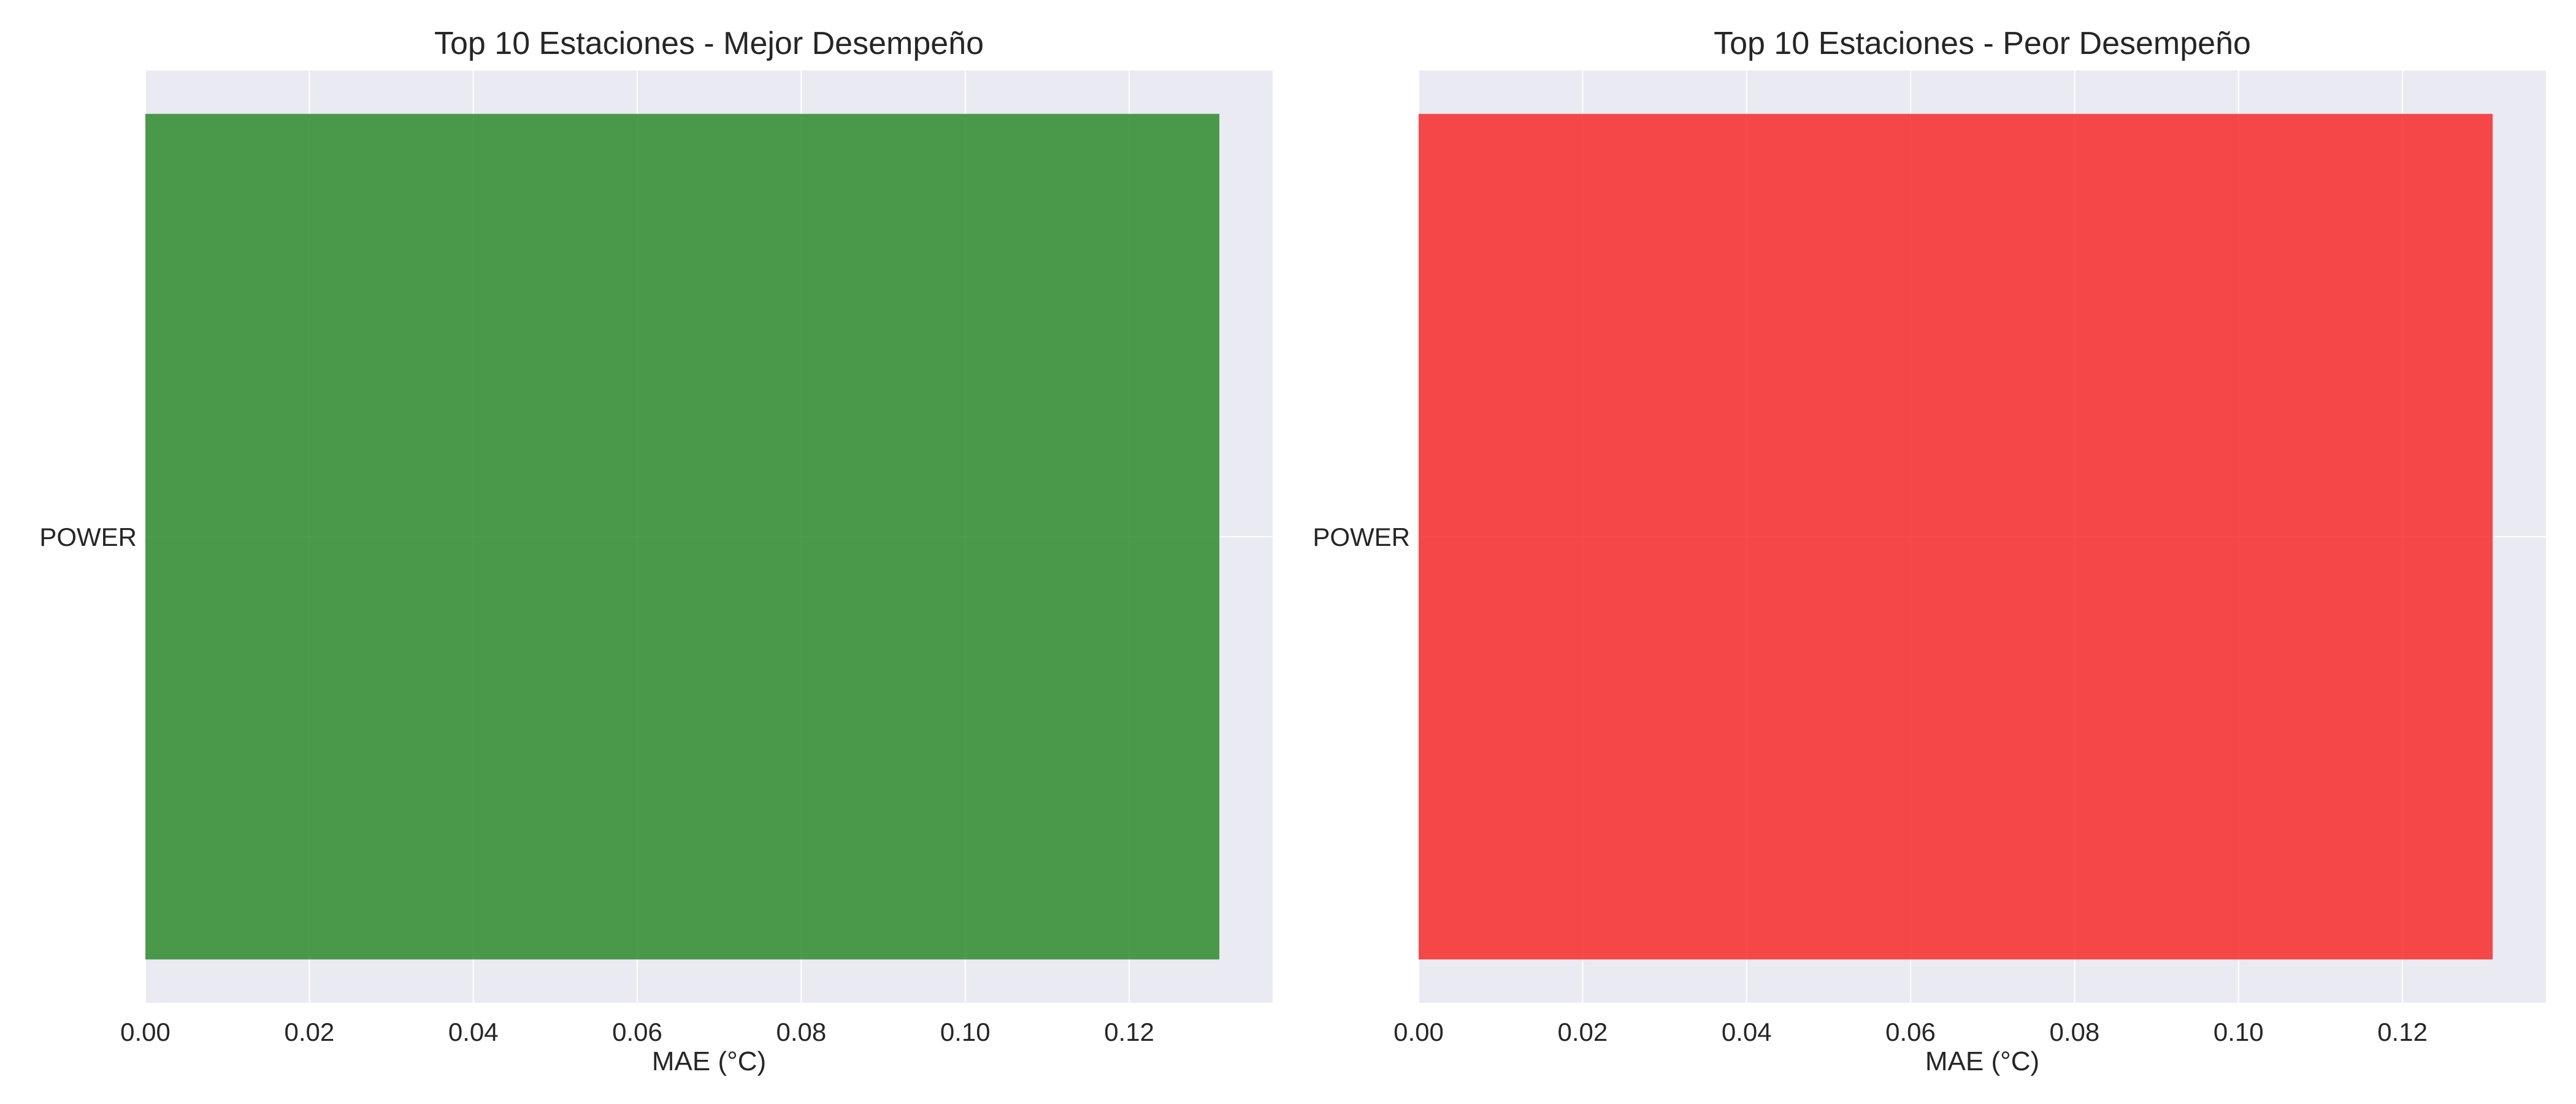 The image size is (2576, 1104). Describe the element at coordinates (2239, 1032) in the screenshot. I see `x-tick-label-worst: 0.10` at that location.